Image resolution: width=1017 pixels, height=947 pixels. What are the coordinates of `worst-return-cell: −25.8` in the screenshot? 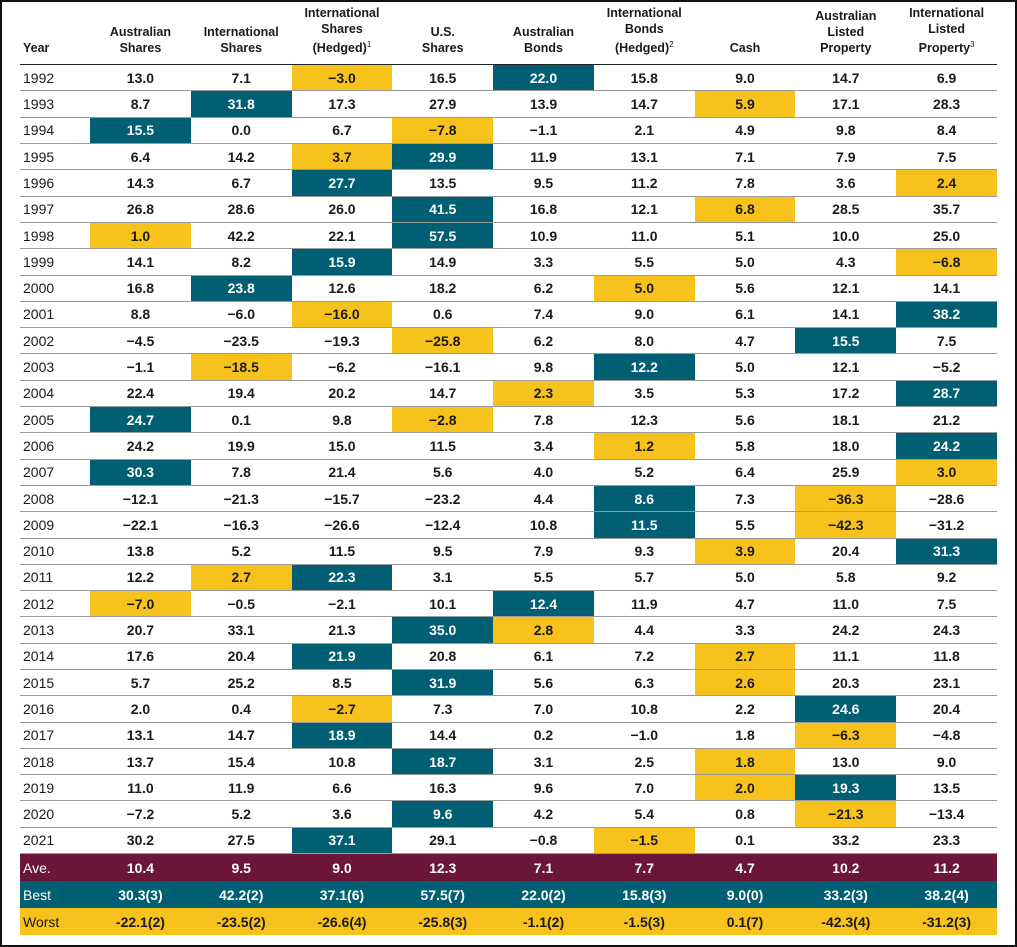 It's located at (443, 341).